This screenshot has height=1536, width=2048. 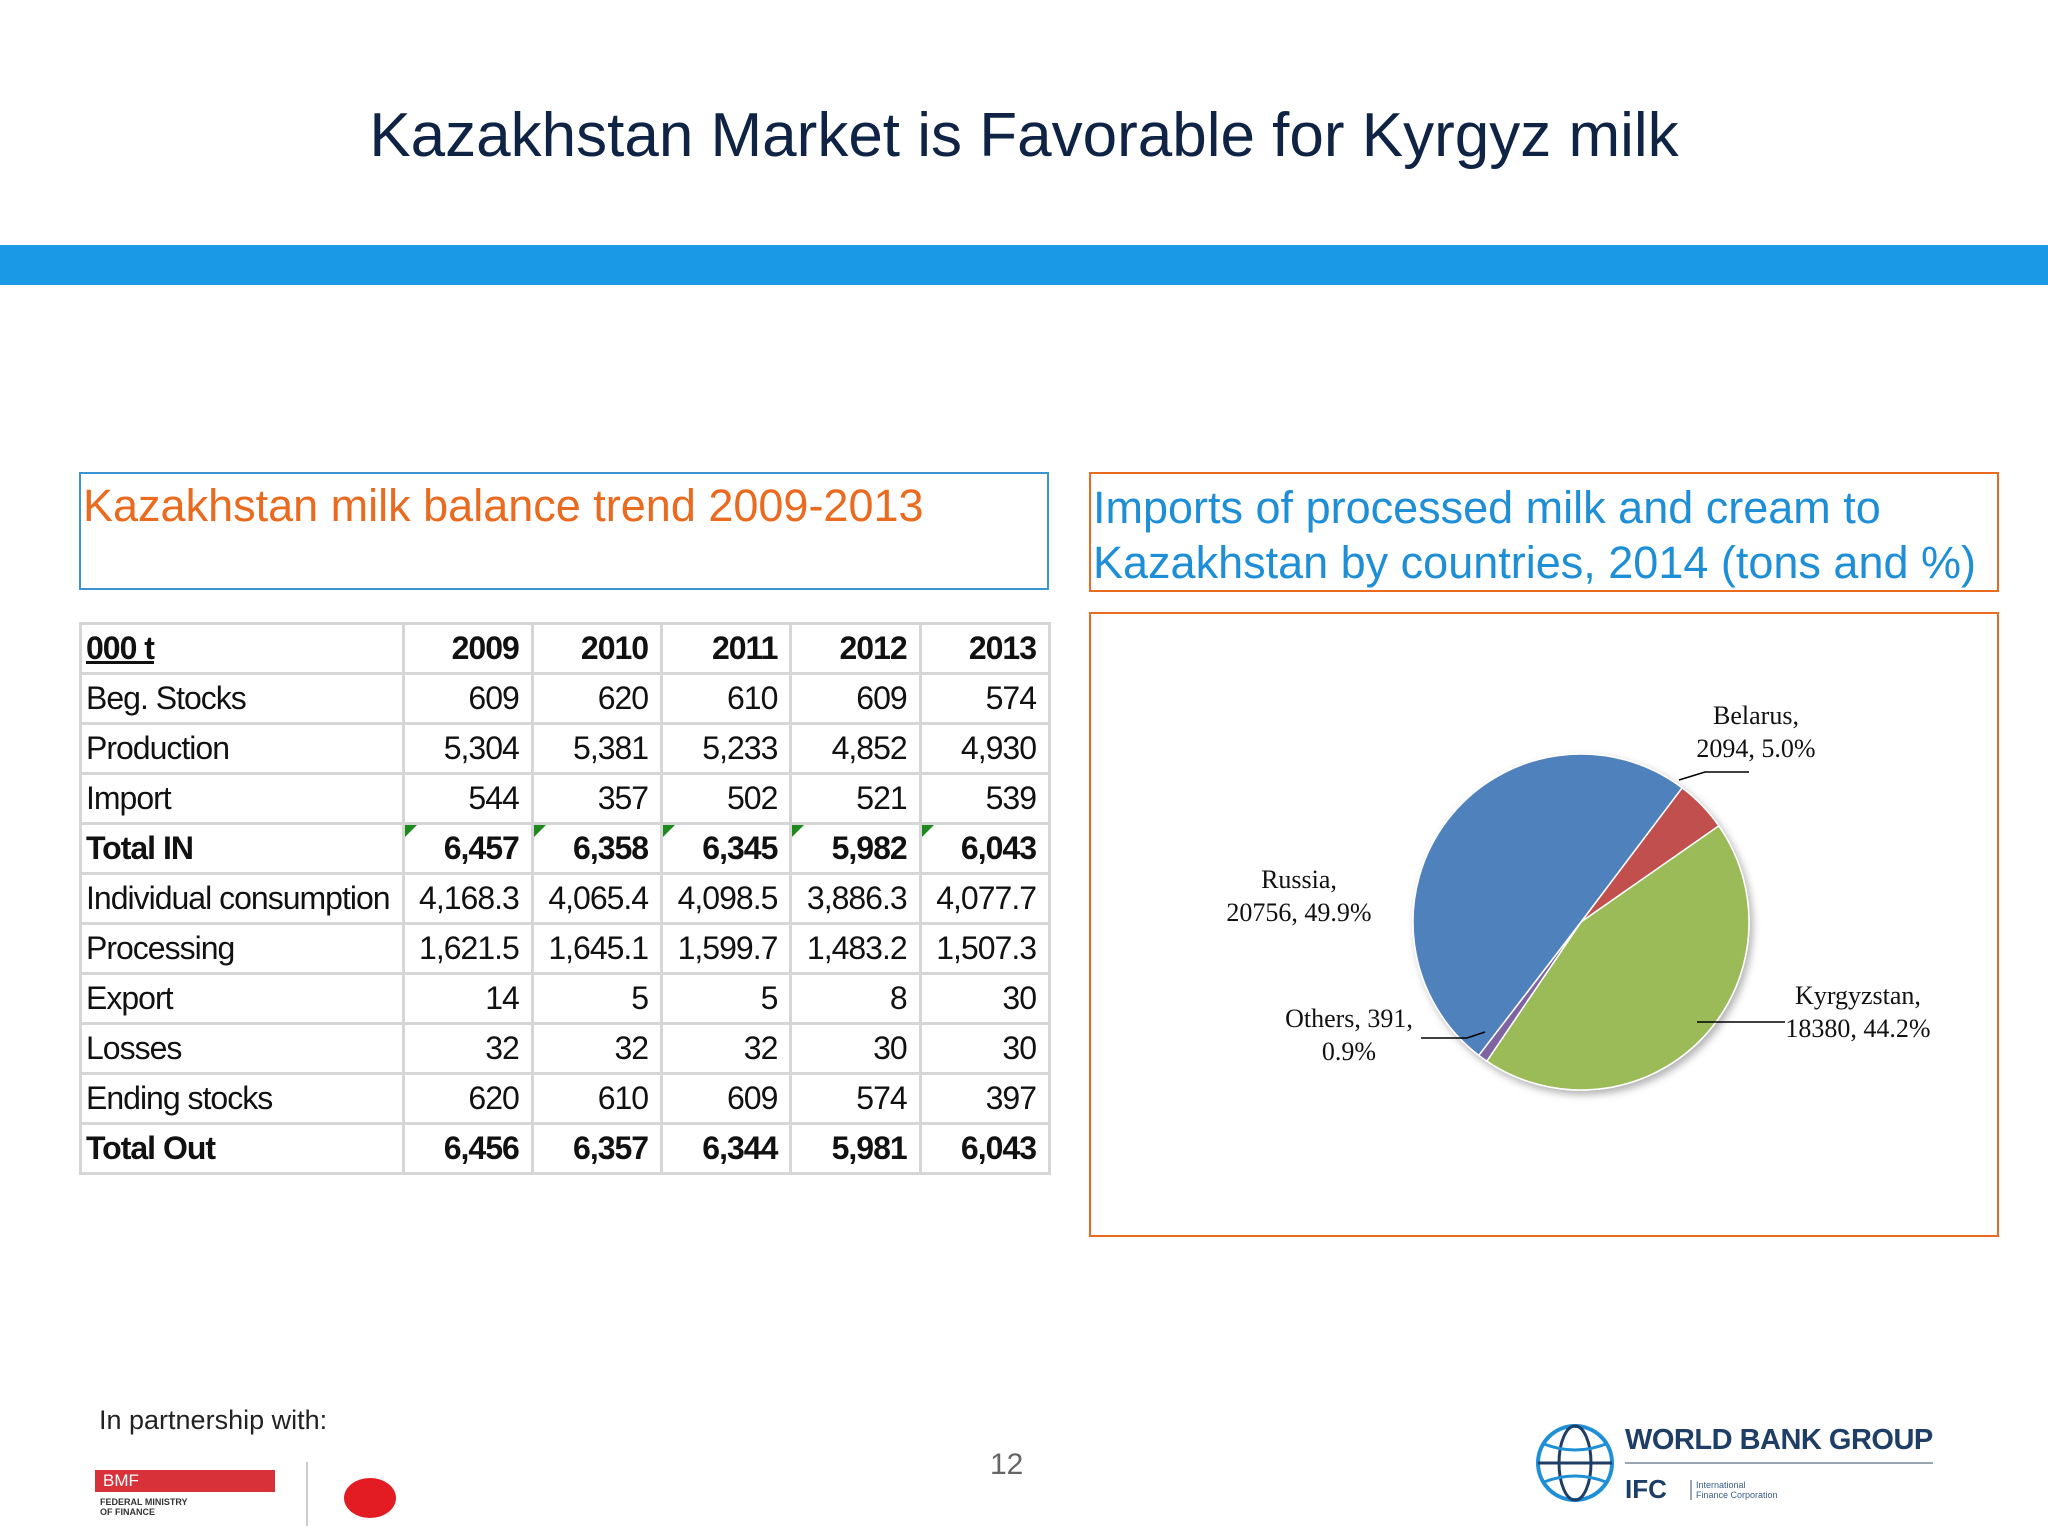 I want to click on leader-line-others, so click(x=1453, y=1035).